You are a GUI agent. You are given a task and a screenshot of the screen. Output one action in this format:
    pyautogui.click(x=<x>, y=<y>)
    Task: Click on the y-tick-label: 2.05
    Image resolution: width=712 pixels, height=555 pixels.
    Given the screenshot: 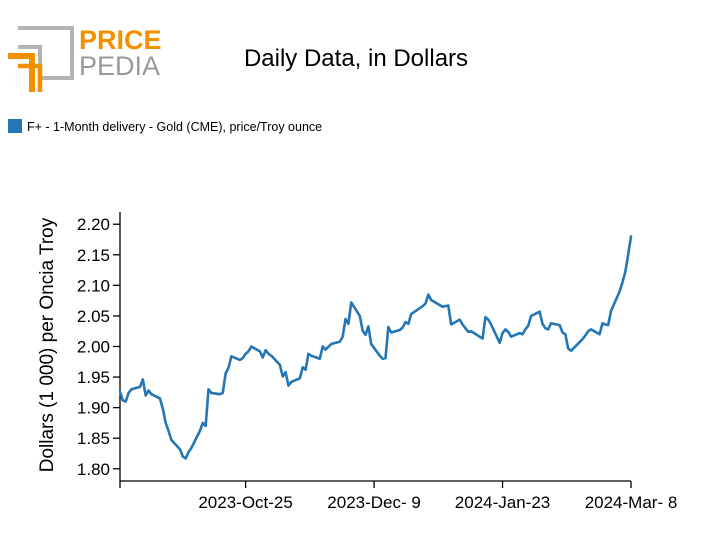 What is the action you would take?
    pyautogui.click(x=93, y=316)
    